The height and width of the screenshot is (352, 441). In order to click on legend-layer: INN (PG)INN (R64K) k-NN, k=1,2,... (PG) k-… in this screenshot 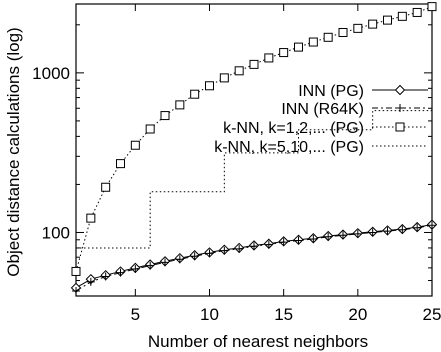, I will do `click(321, 119)`.